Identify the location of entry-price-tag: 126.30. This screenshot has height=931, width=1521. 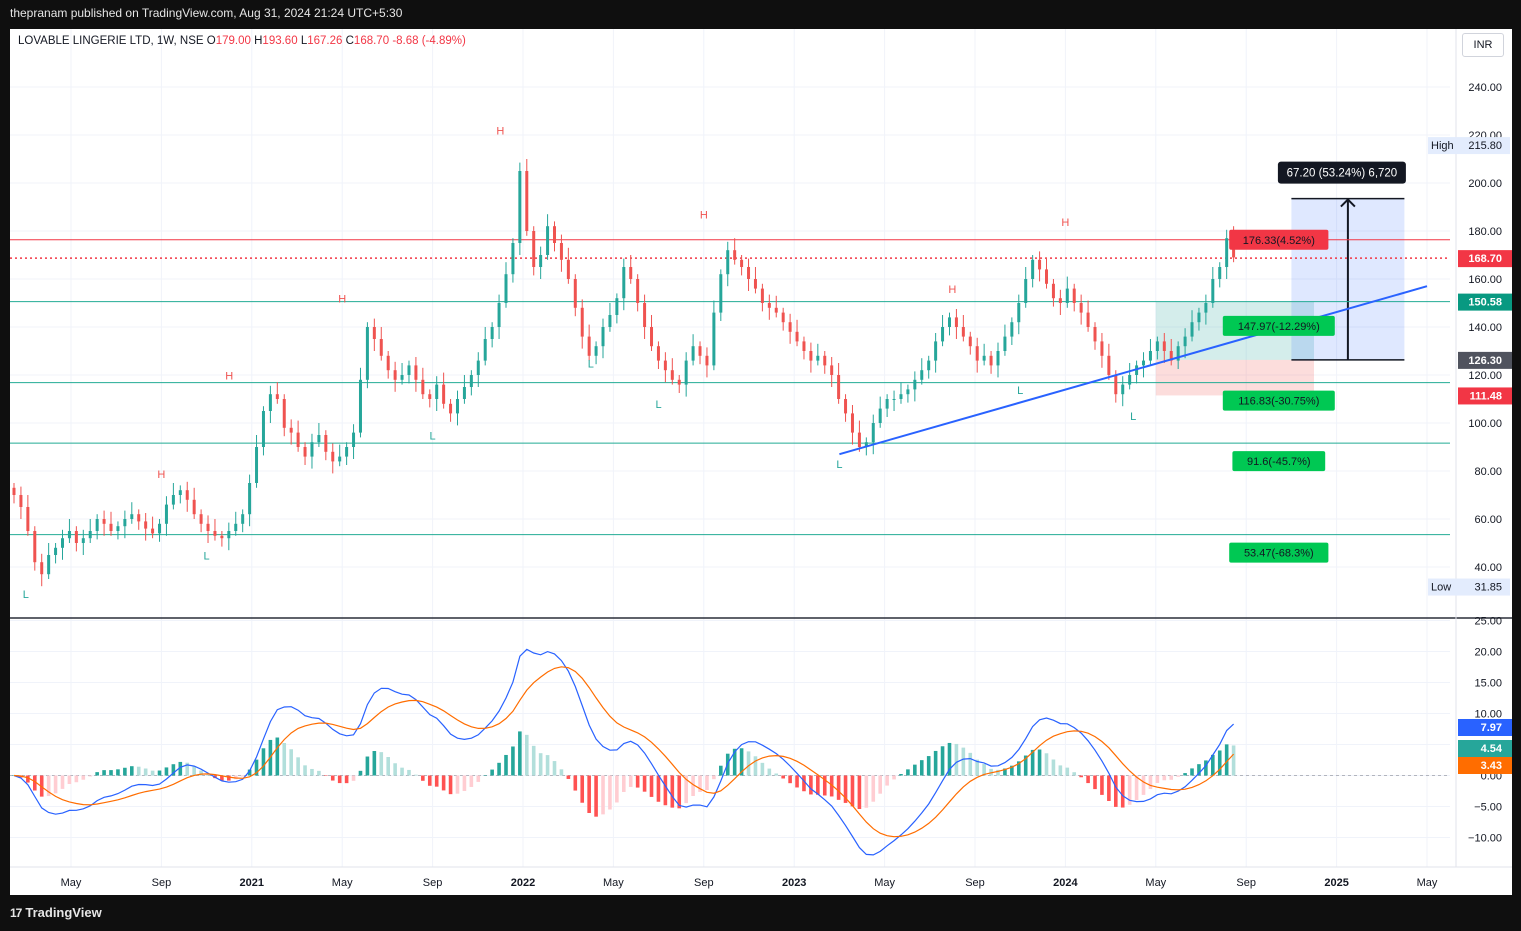
(1485, 361).